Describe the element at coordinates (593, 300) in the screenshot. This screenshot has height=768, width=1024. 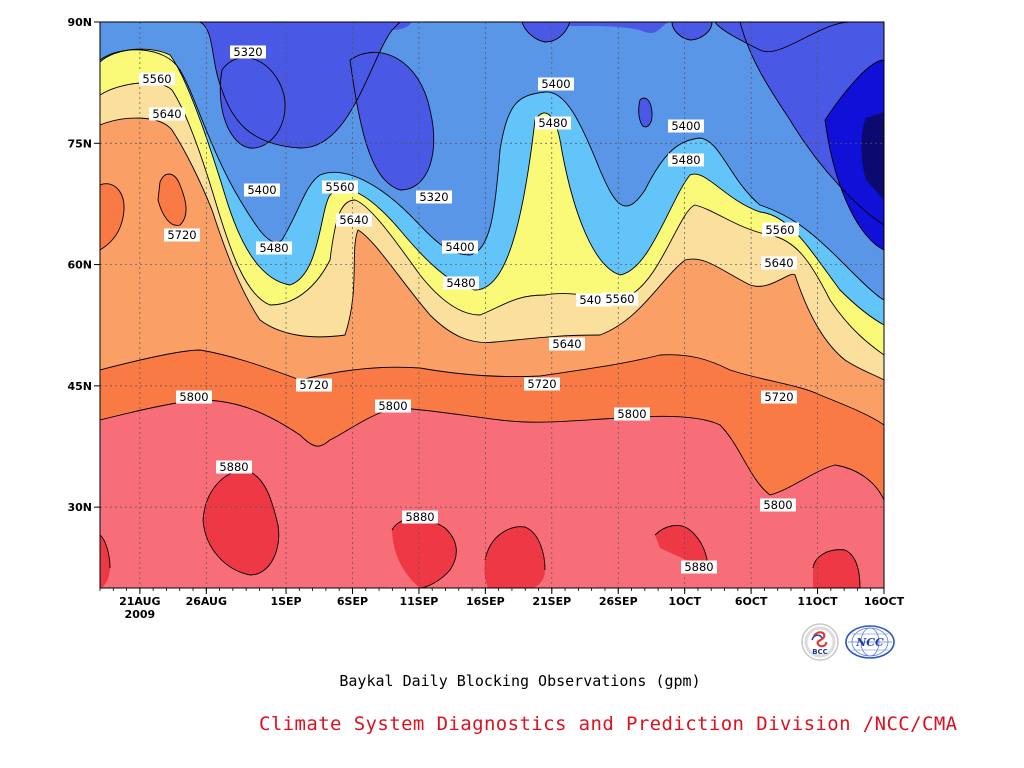
I see `contour-label-6: 5400` at that location.